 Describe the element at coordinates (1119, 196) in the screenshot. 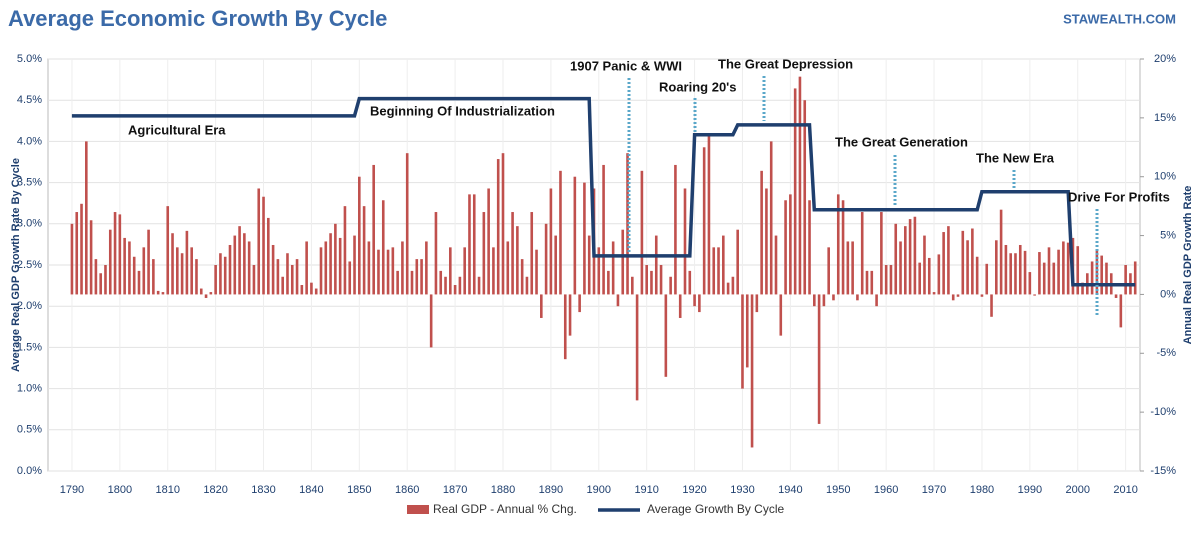

I see `annotation: Drive For Profits` at that location.